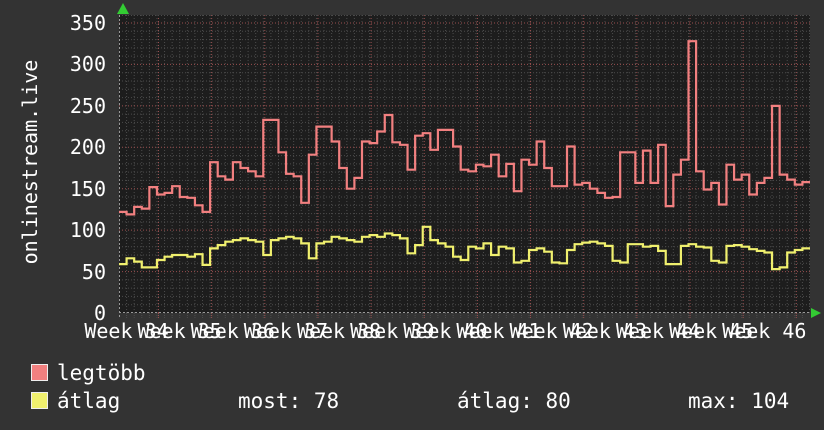  I want to click on legend-label-atlag: átlag, so click(89, 401).